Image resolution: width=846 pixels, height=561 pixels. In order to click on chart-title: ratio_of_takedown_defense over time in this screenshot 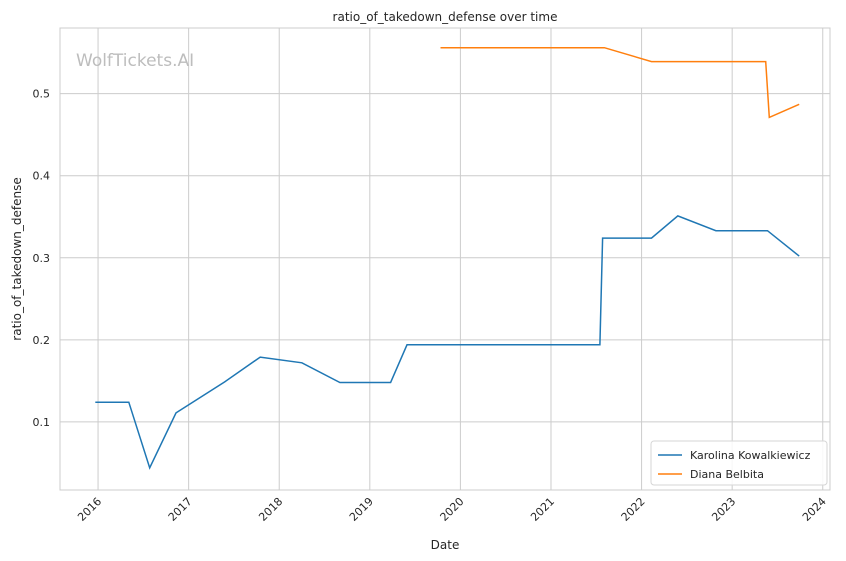, I will do `click(445, 17)`.